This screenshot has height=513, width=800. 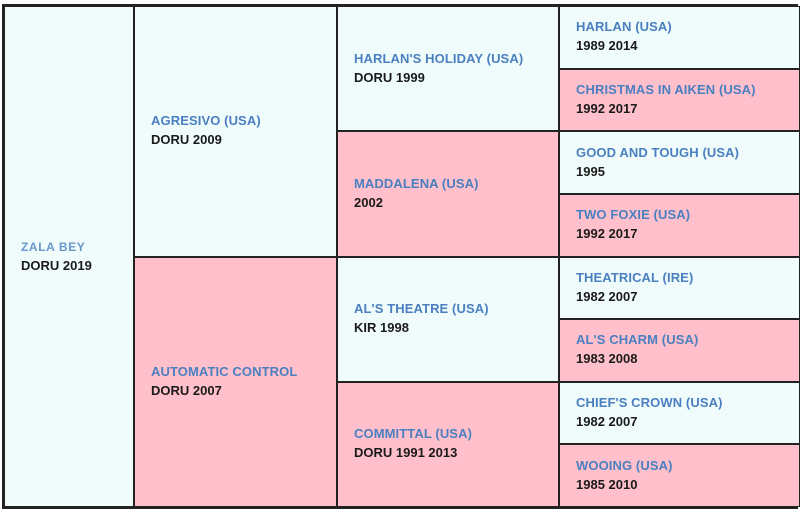 What do you see at coordinates (406, 453) in the screenshot?
I see `dam-dam-info: DORU 1991 2013` at bounding box center [406, 453].